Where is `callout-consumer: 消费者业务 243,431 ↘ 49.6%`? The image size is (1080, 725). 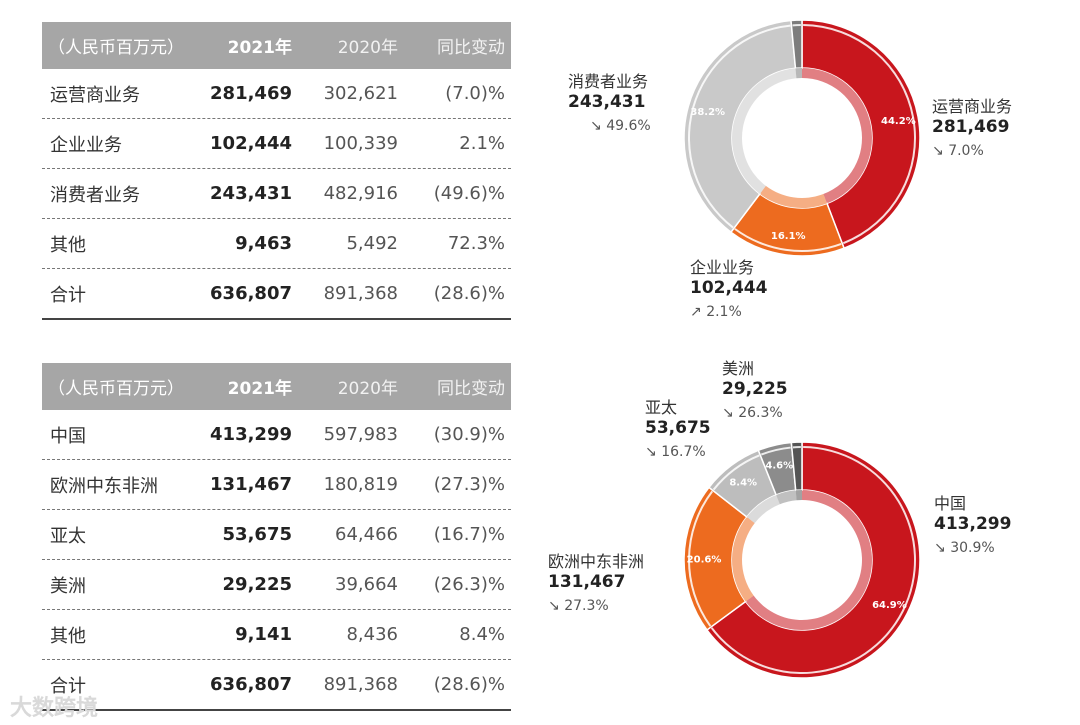
callout-consumer: 消费者业务 243,431 ↘ 49.6% is located at coordinates (609, 104).